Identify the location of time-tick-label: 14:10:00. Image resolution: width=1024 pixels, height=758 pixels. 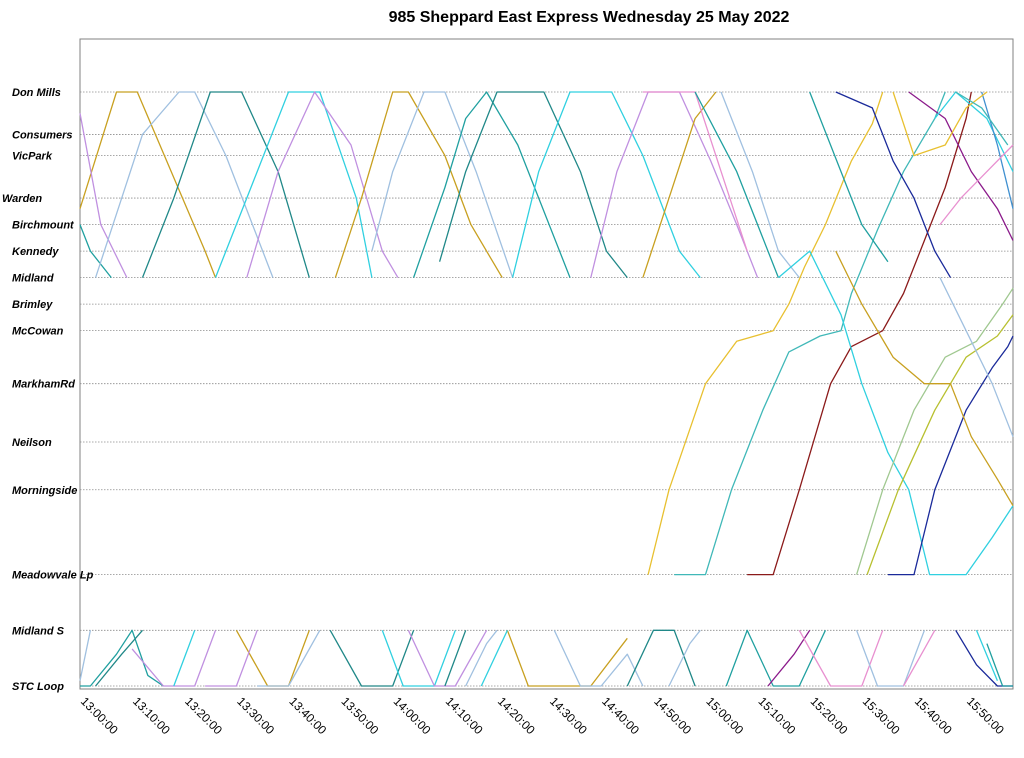
(464, 715).